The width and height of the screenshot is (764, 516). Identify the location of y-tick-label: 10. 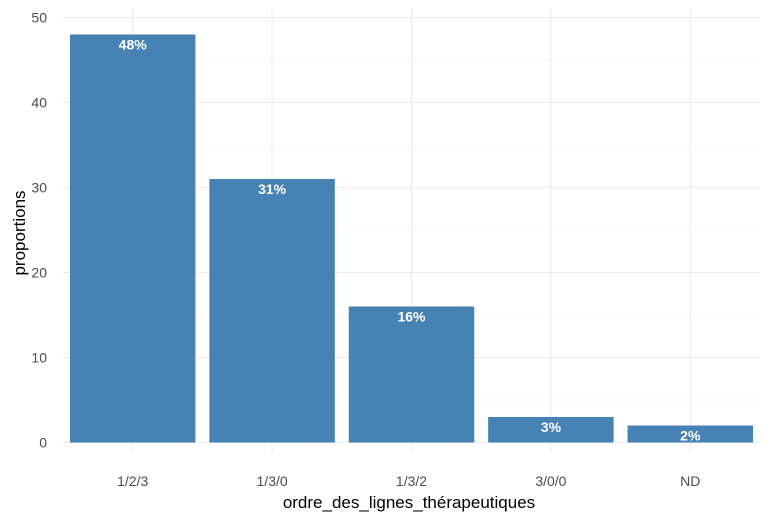
(39, 358).